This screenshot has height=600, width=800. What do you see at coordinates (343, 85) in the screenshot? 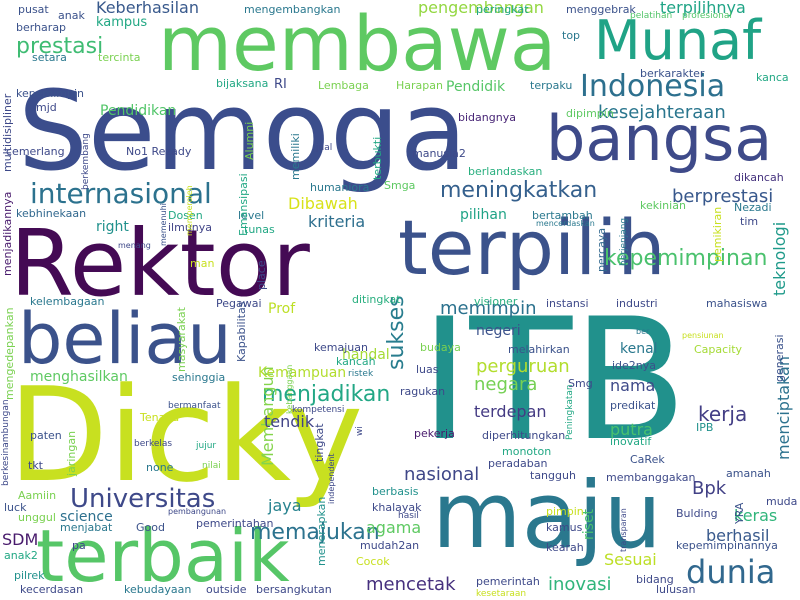
I see `word: Lembaga` at bounding box center [343, 85].